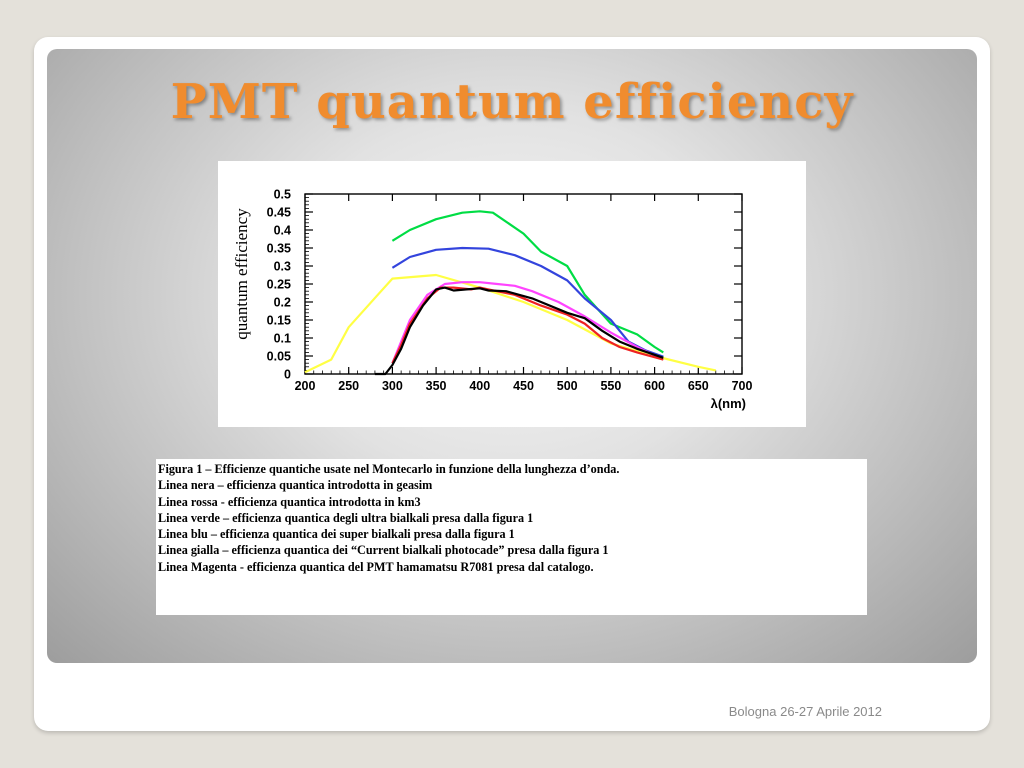  I want to click on y-tick-label: 0.4, so click(282, 231).